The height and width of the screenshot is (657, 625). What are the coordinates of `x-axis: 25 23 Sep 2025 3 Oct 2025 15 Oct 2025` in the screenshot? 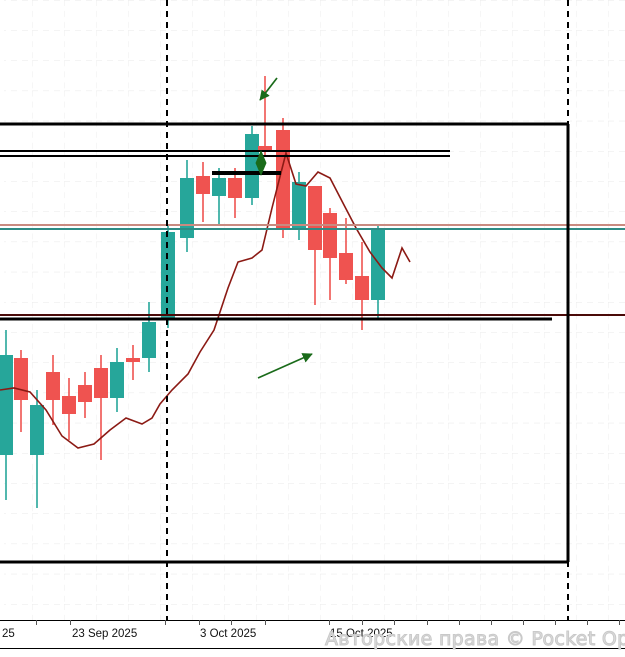 It's located at (312, 638).